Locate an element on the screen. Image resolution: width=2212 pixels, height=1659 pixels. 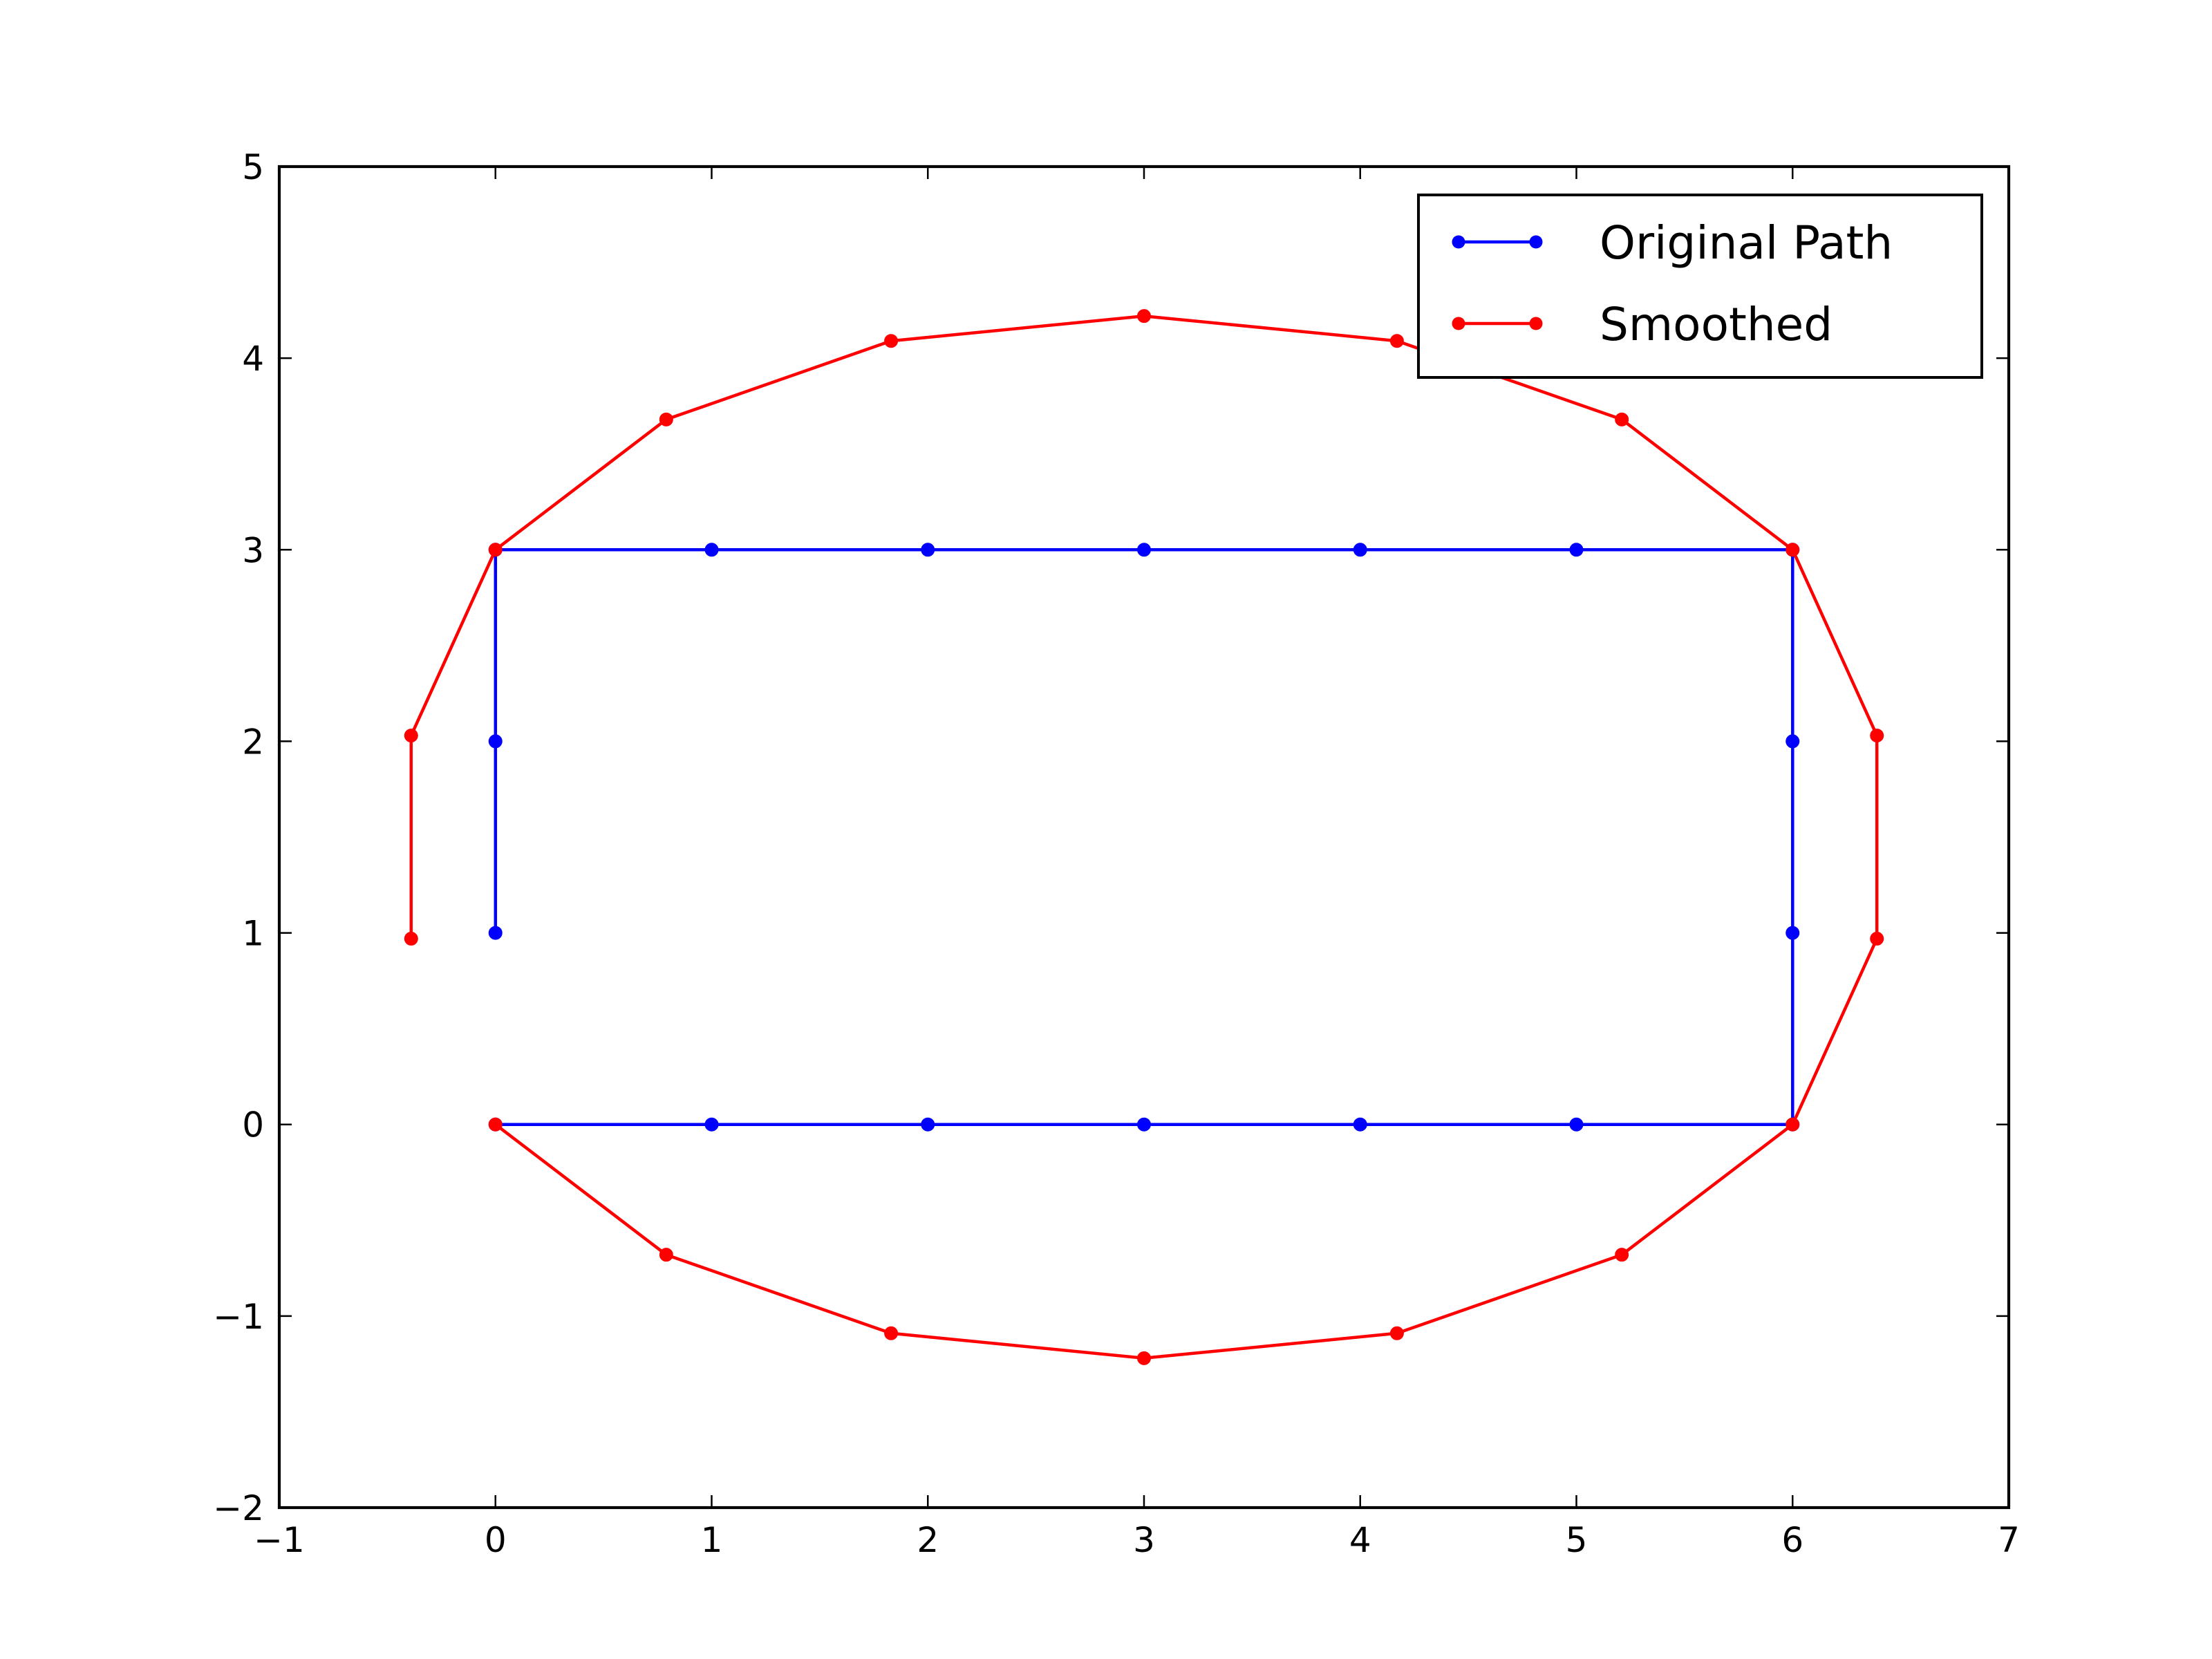
y-tick-label: 5 is located at coordinates (253, 167).